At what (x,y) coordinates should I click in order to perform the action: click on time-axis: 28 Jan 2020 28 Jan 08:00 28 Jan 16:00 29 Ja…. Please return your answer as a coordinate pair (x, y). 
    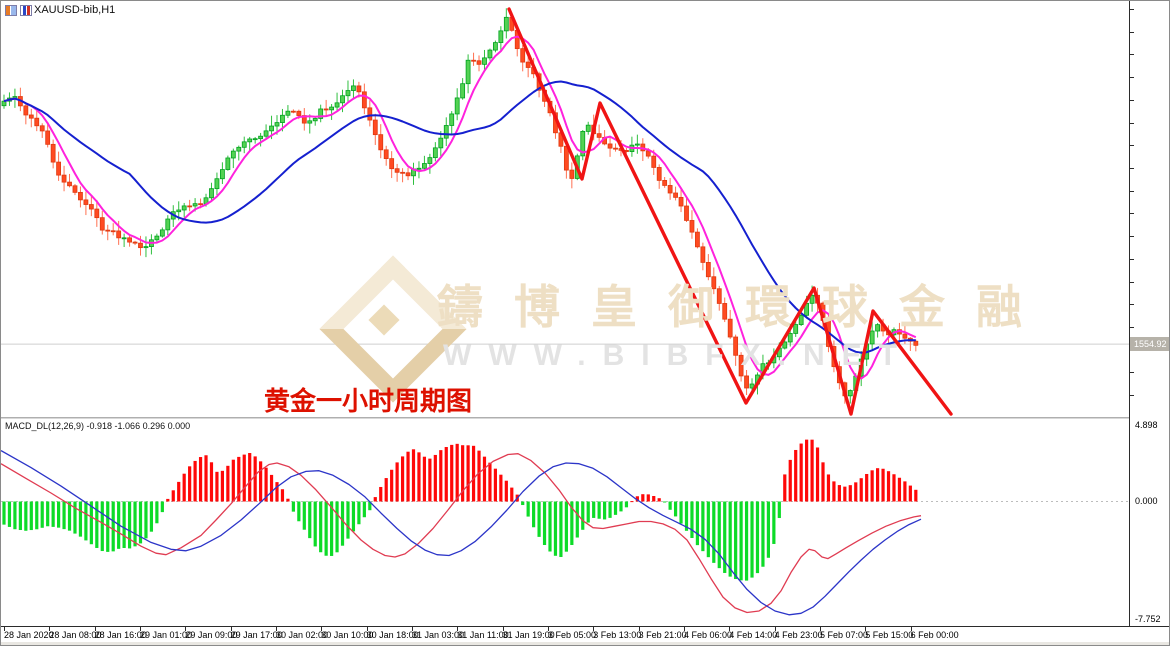
    Looking at the image, I should click on (585, 636).